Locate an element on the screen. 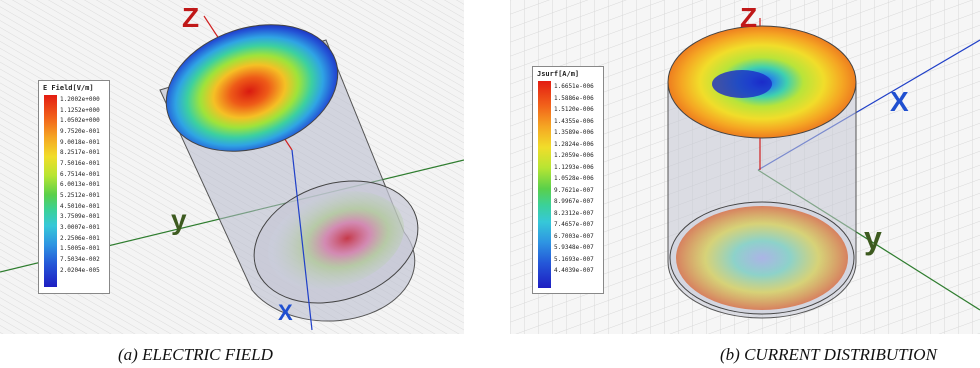 Image resolution: width=980 pixels, height=368 pixels. legend-value: 5.1693e-007 is located at coordinates (574, 259).